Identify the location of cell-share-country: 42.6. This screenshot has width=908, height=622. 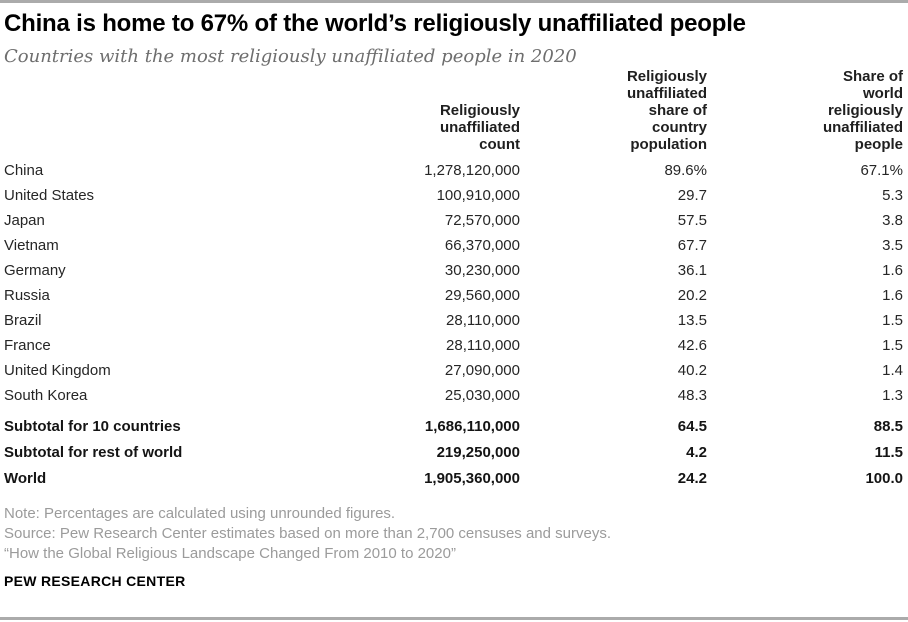
(692, 345).